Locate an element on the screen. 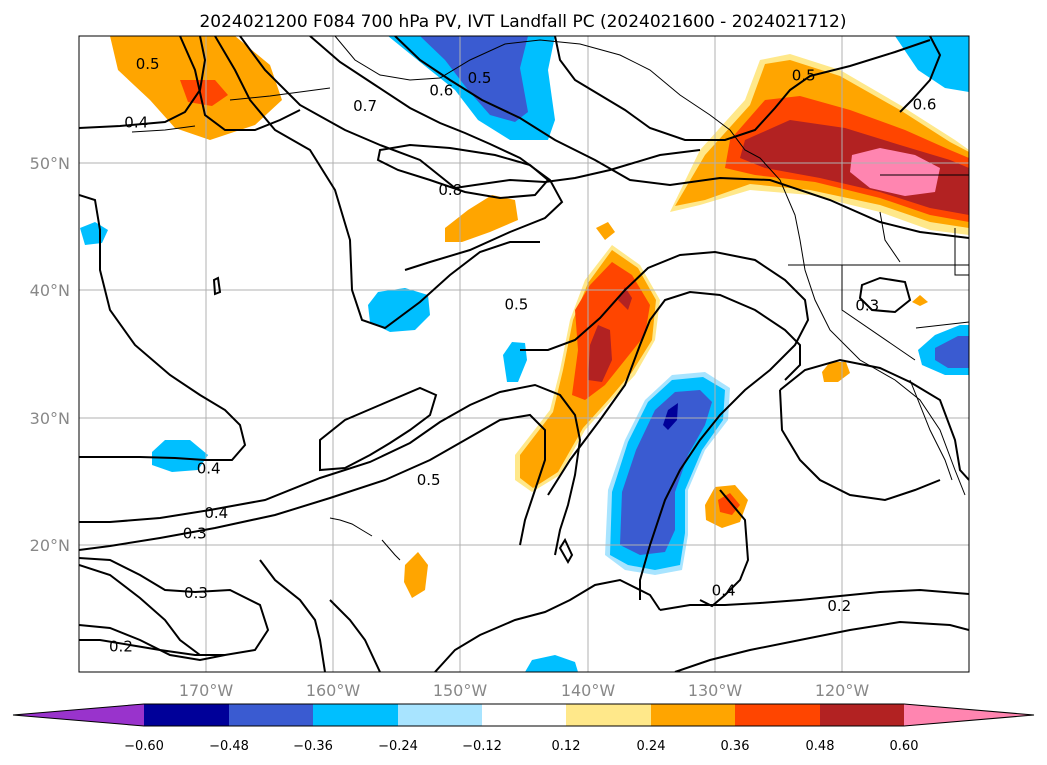 This screenshot has width=1047, height=765. lat-label-40n: 40°N is located at coordinates (50, 290).